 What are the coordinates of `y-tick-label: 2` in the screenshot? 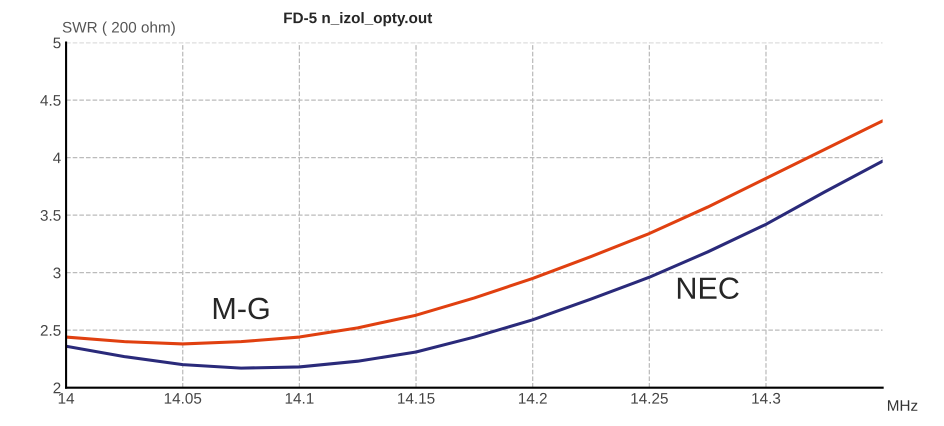 It's located at (56, 388).